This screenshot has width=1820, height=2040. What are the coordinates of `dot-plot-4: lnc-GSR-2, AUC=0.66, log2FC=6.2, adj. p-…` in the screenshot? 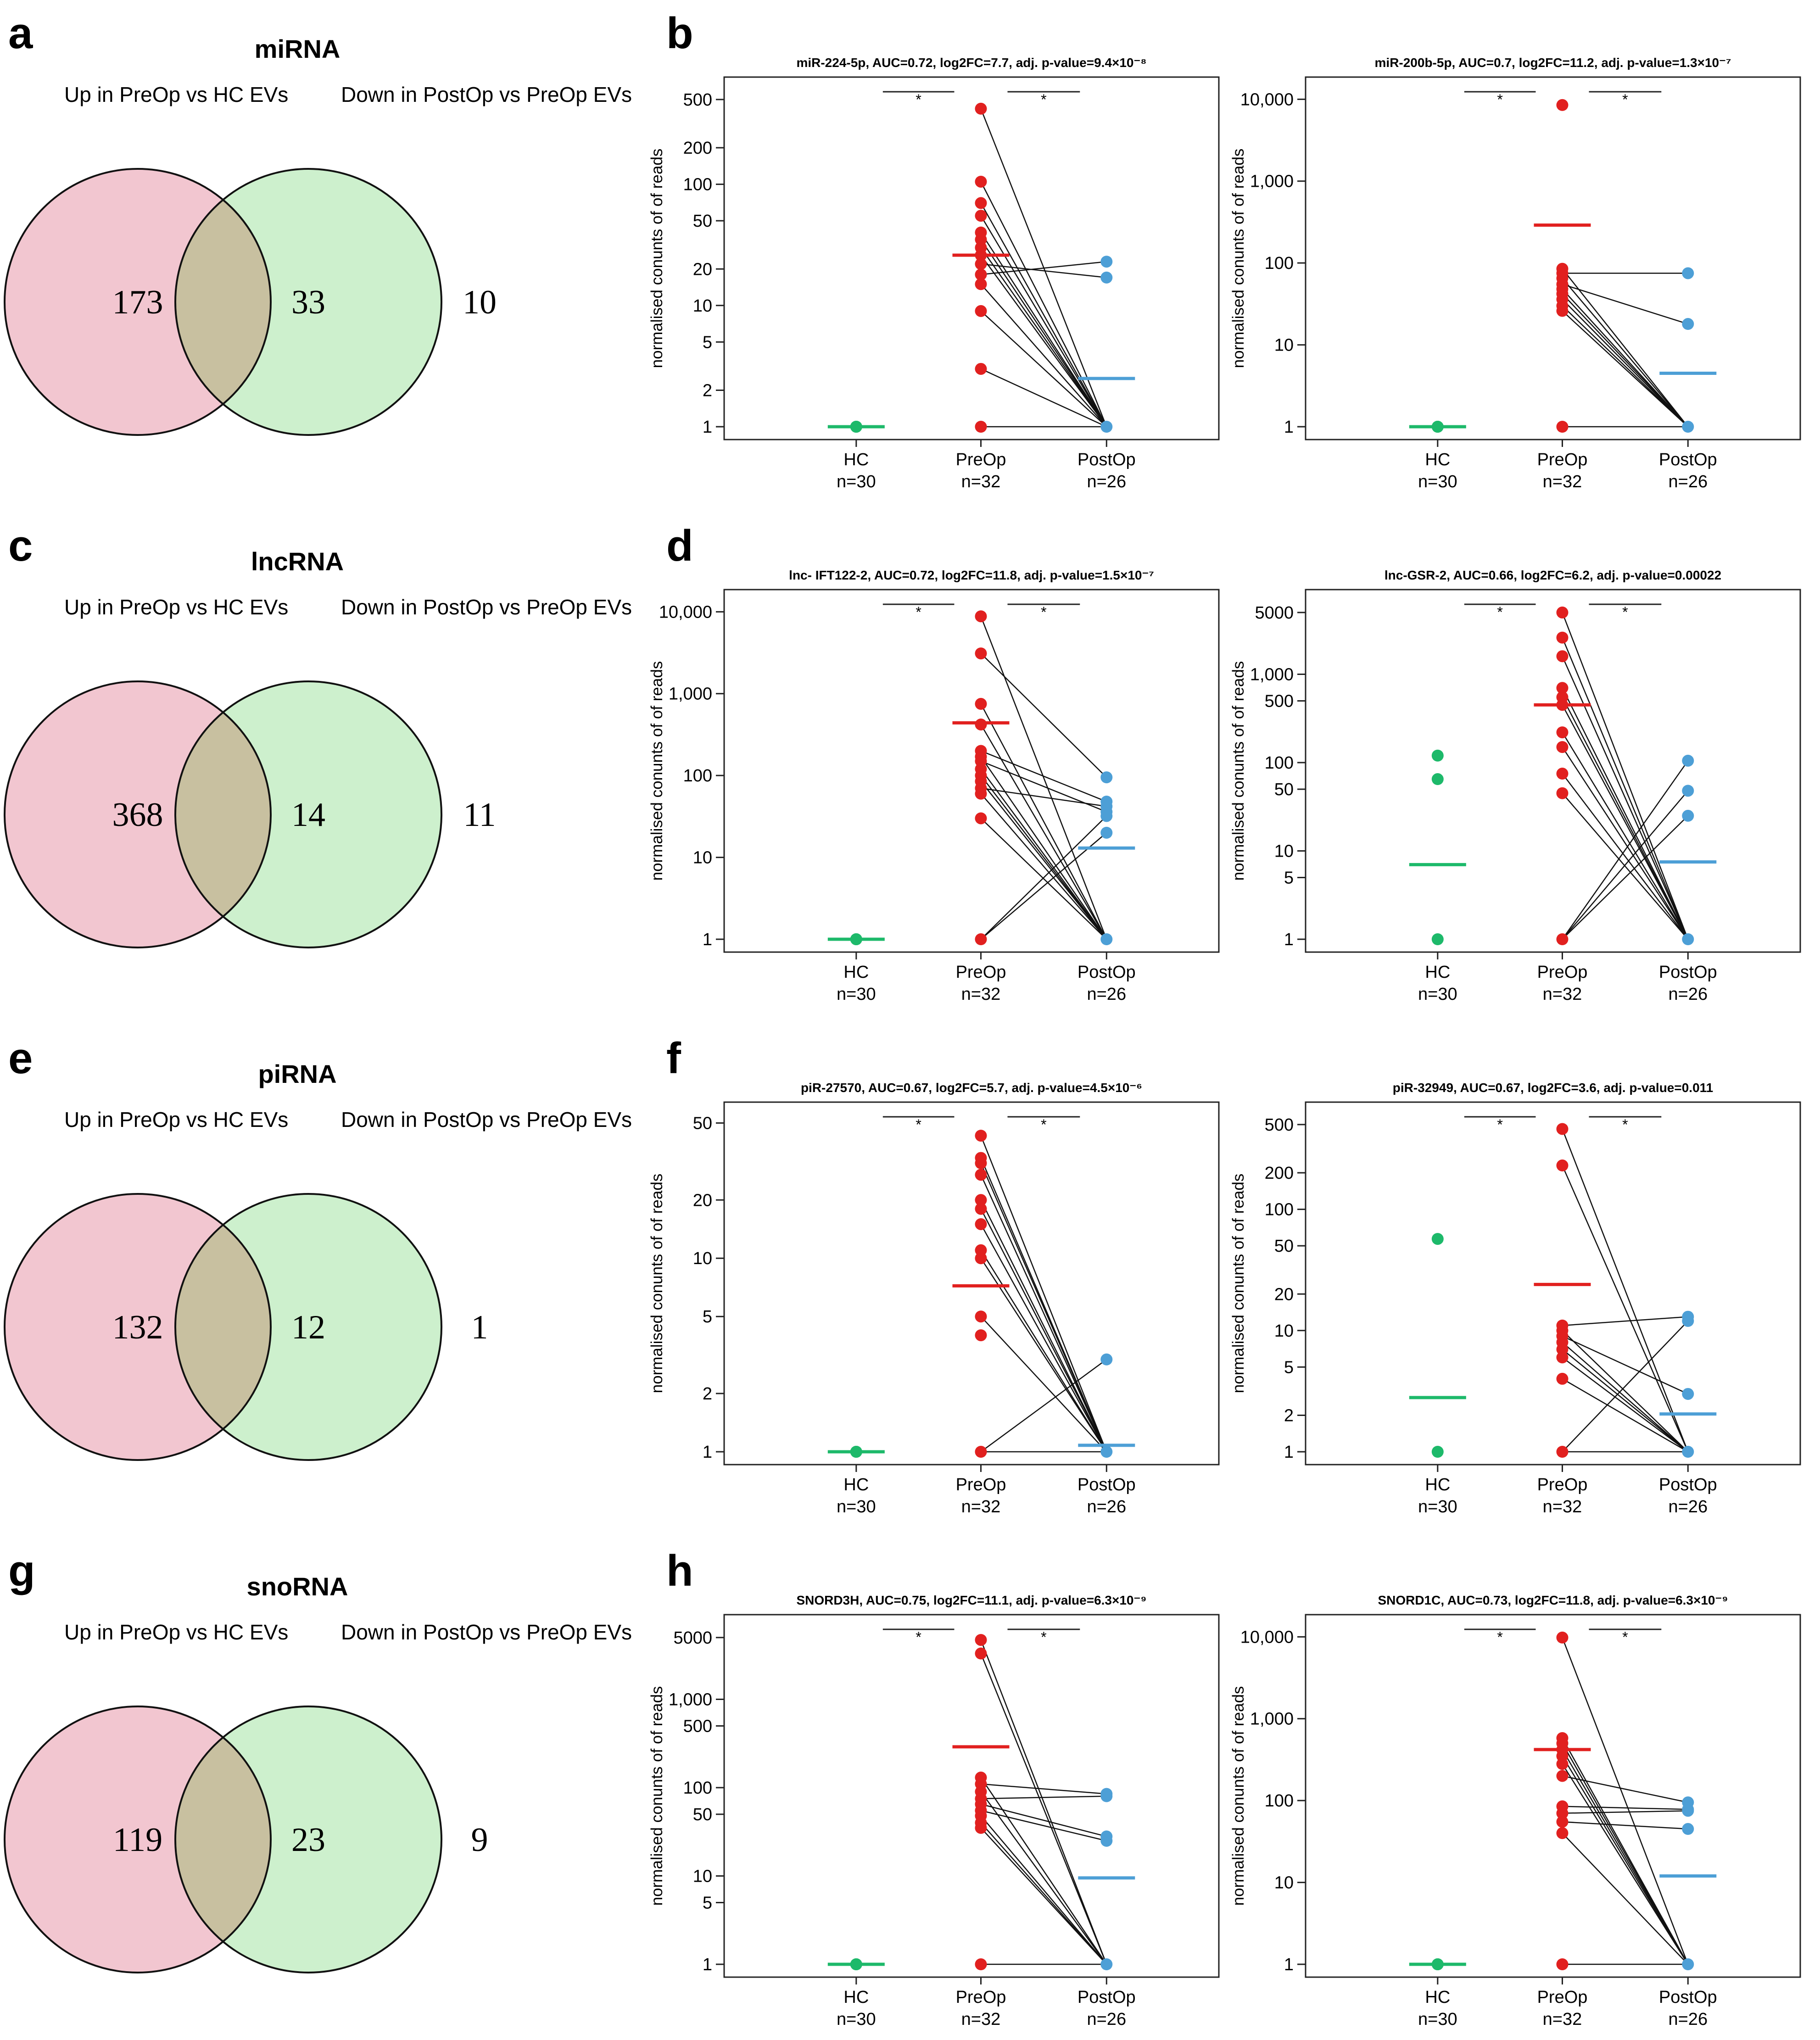 It's located at (1515, 786).